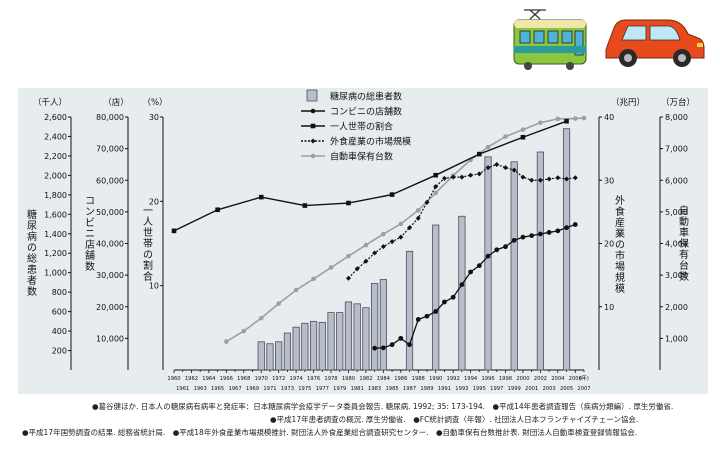 Image resolution: width=720 pixels, height=450 pixels. I want to click on header-illustration, so click(609, 39).